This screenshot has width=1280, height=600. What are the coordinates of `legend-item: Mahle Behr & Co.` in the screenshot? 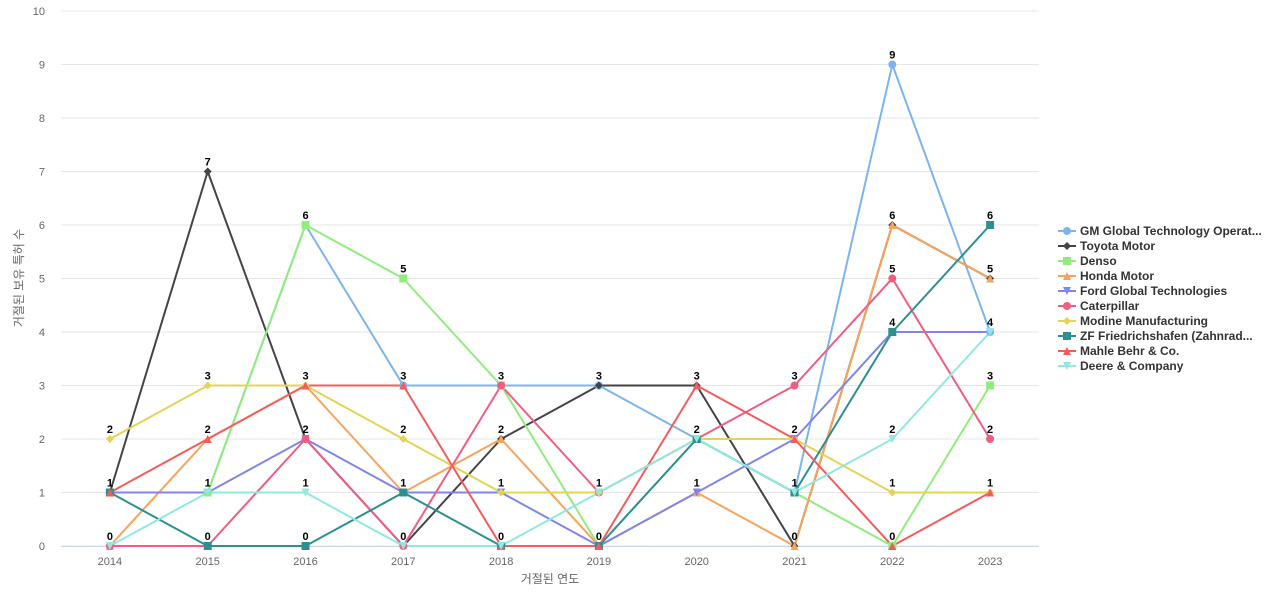 It's located at (1160, 350).